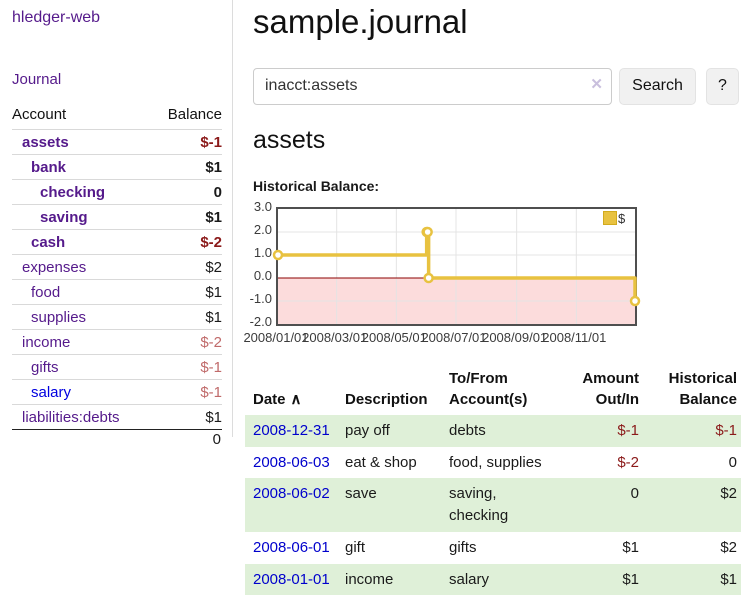 The image size is (742, 595). Describe the element at coordinates (117, 117) in the screenshot. I see `accounts-table-header-row: Account Balance` at that location.